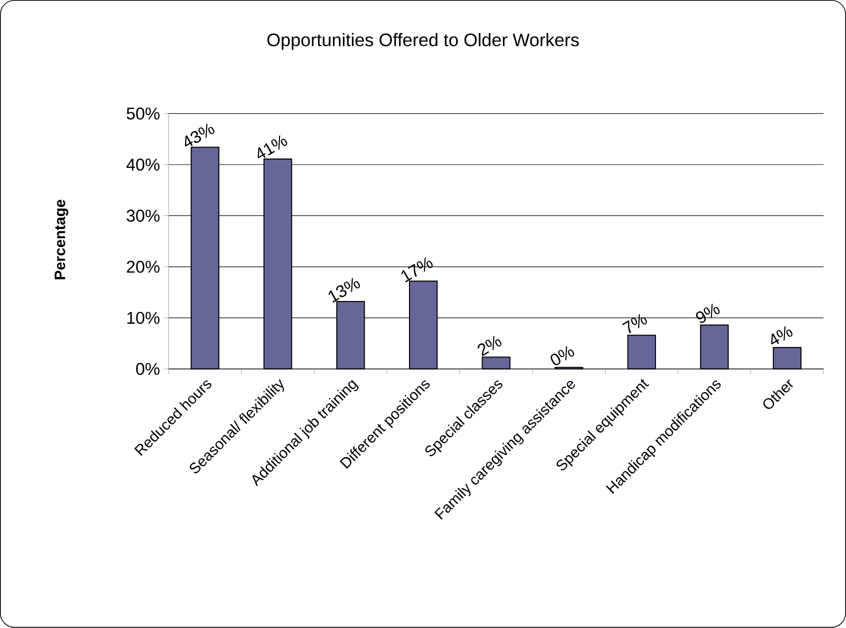 Image resolution: width=846 pixels, height=628 pixels. What do you see at coordinates (344, 290) in the screenshot?
I see `data-label: 13%` at bounding box center [344, 290].